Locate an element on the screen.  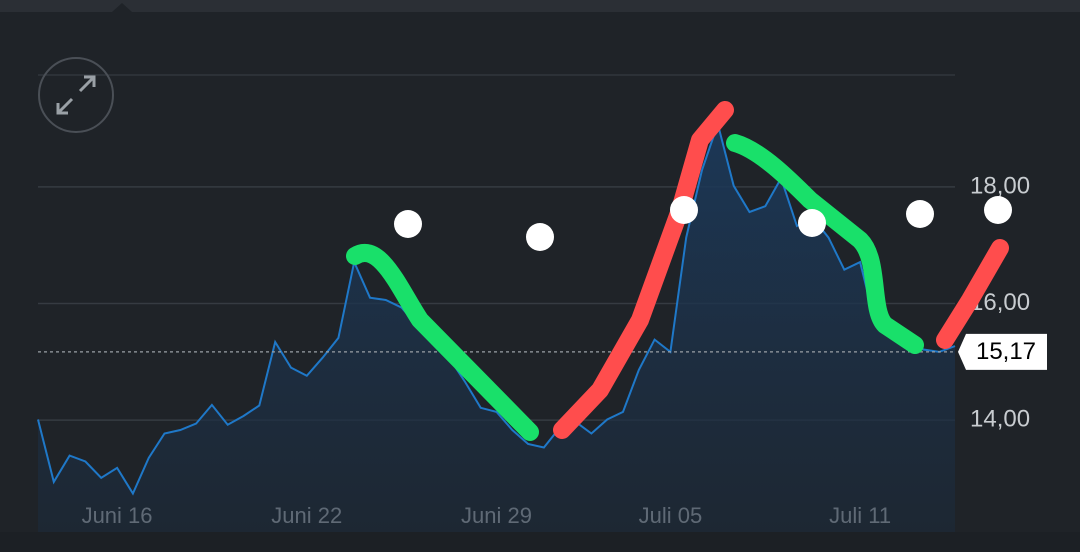
top-bar is located at coordinates (540, 6).